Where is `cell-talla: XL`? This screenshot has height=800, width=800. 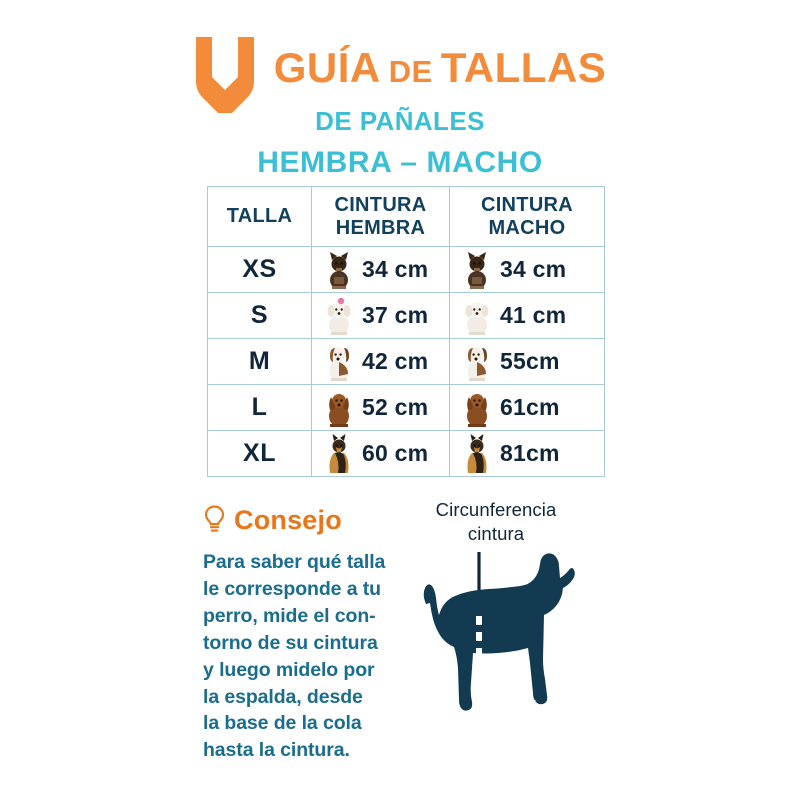
cell-talla: XL is located at coordinates (259, 453).